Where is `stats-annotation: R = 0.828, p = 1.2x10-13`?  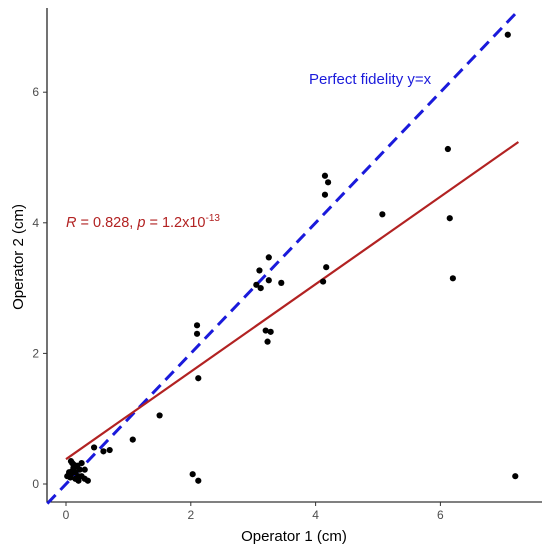 stats-annotation: R = 0.828, p = 1.2x10-13 is located at coordinates (143, 222).